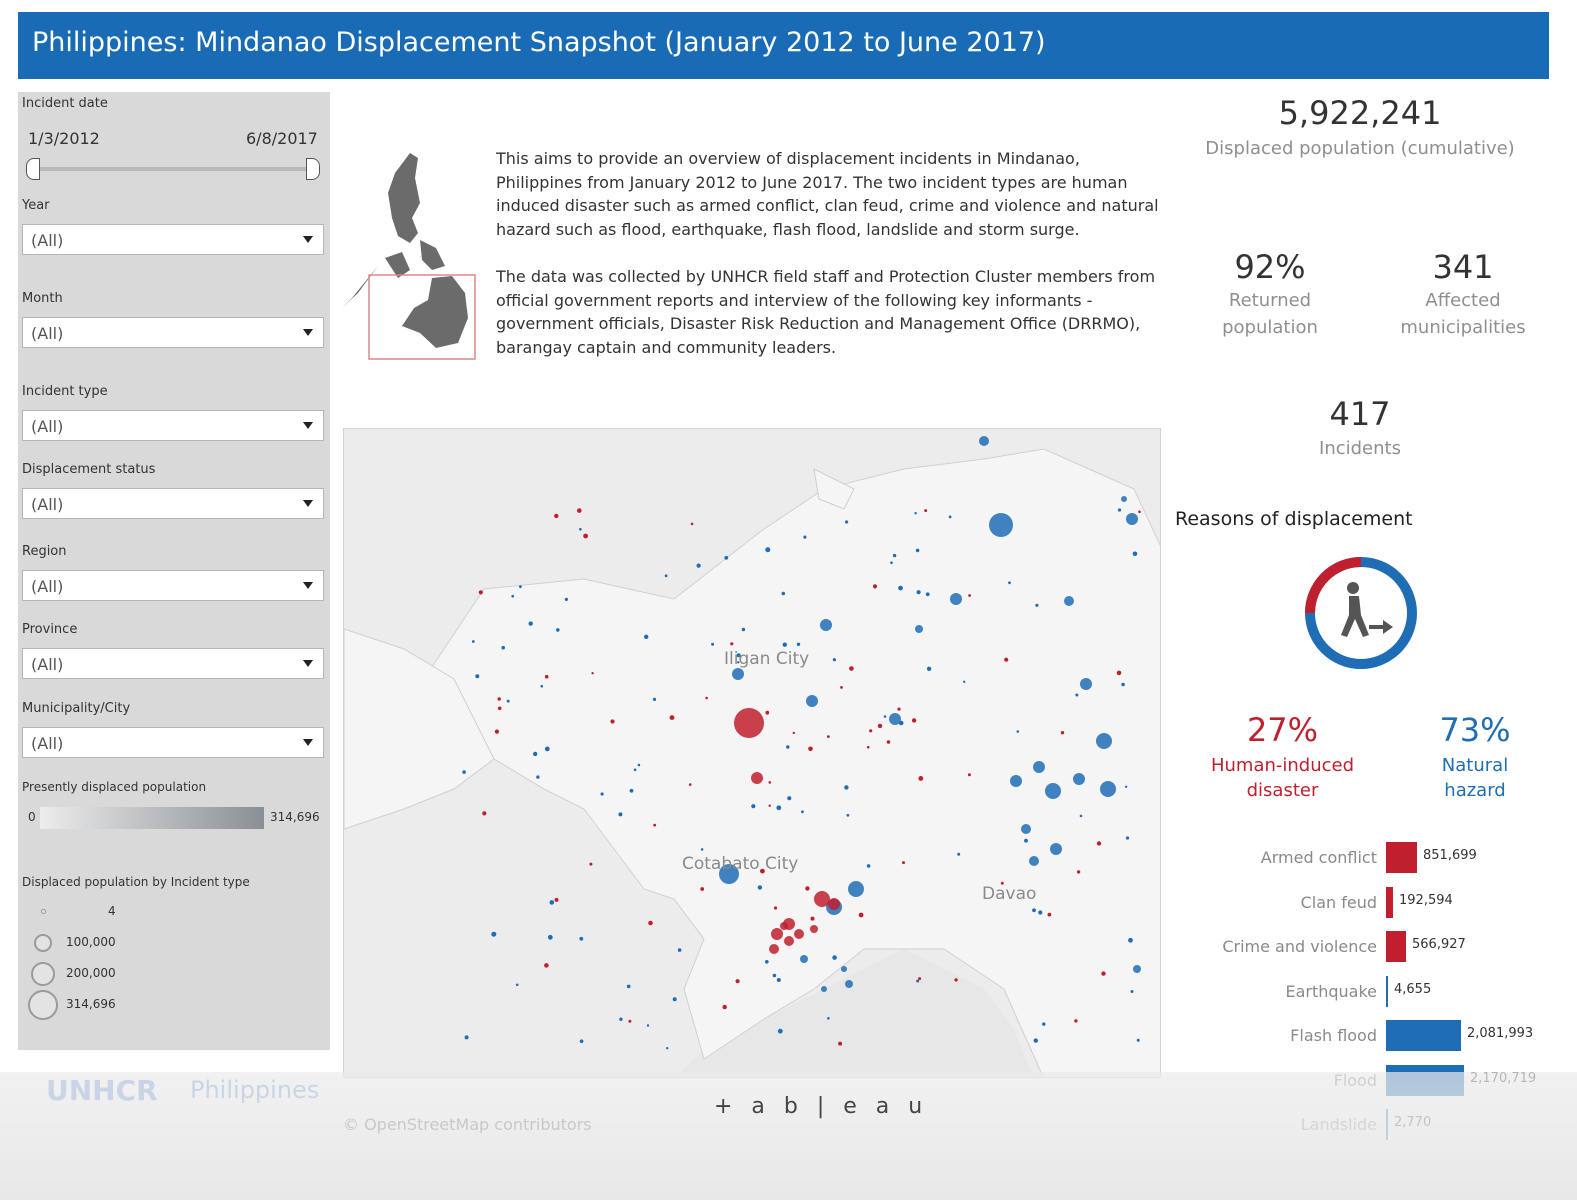 The height and width of the screenshot is (1200, 1577). What do you see at coordinates (313, 169) in the screenshot?
I see `date-slider-end-handle` at bounding box center [313, 169].